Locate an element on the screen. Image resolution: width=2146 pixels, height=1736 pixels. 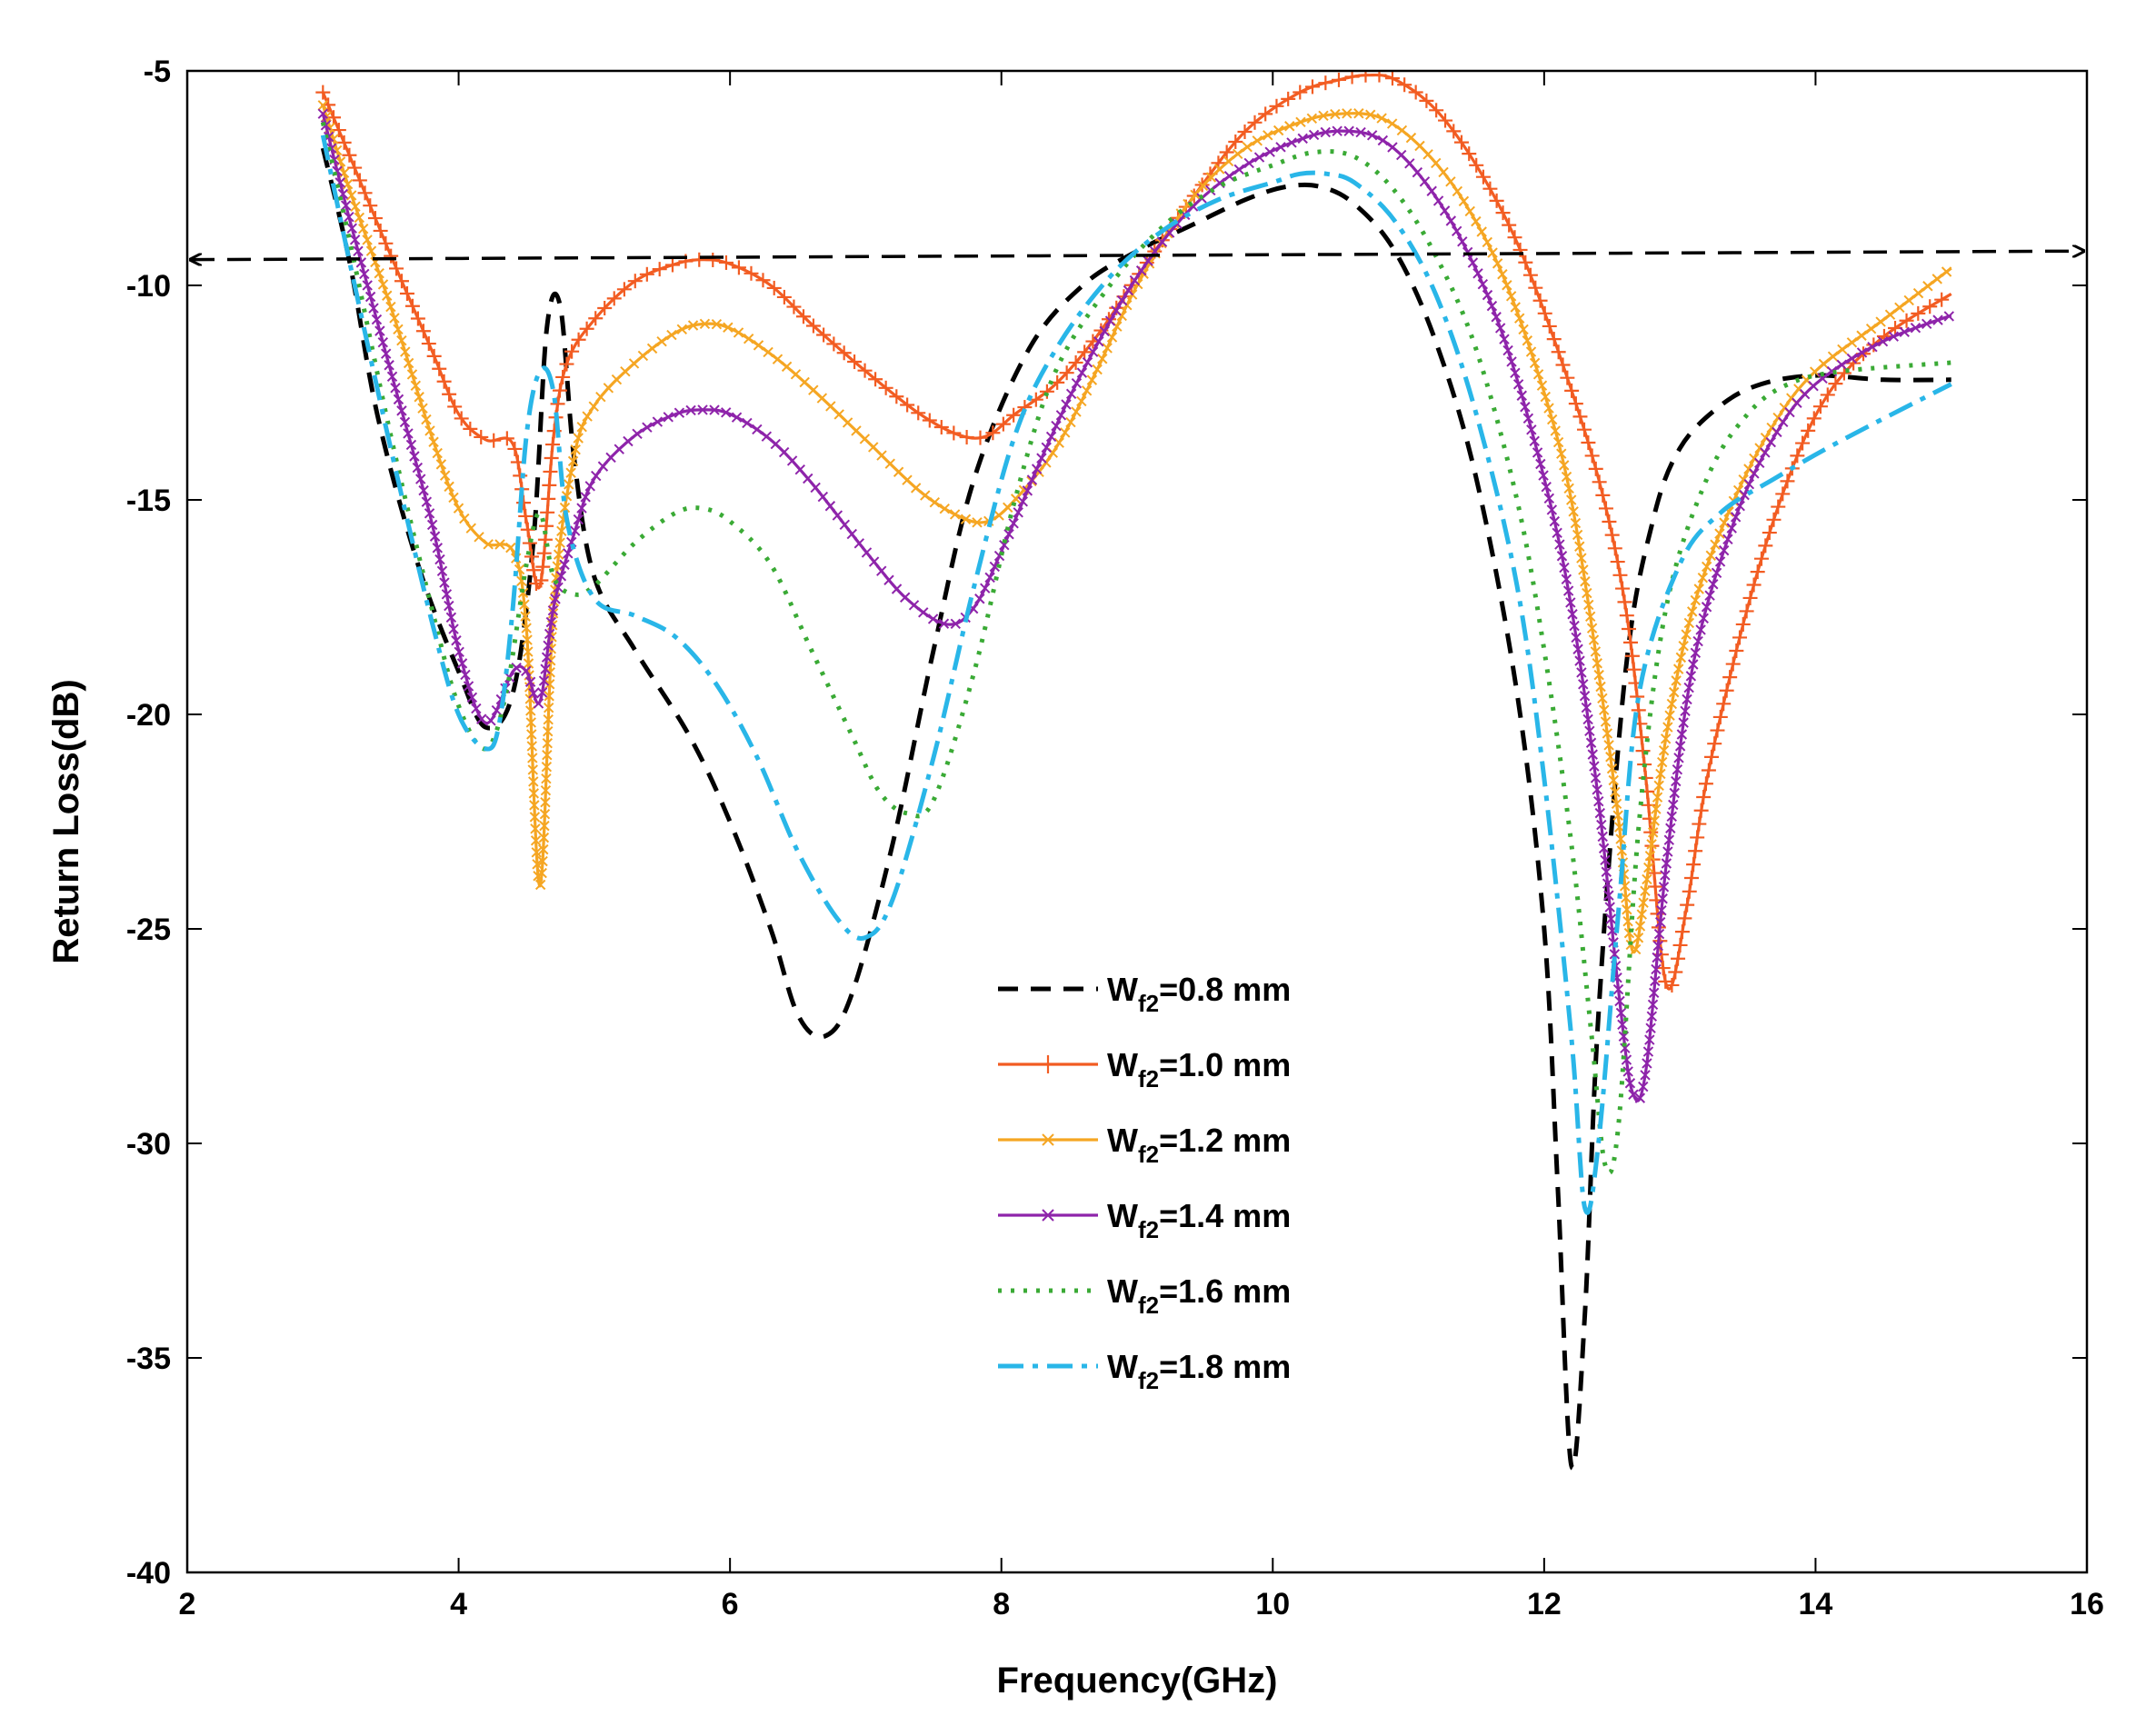
y-tick-label: -20 is located at coordinates (148, 715).